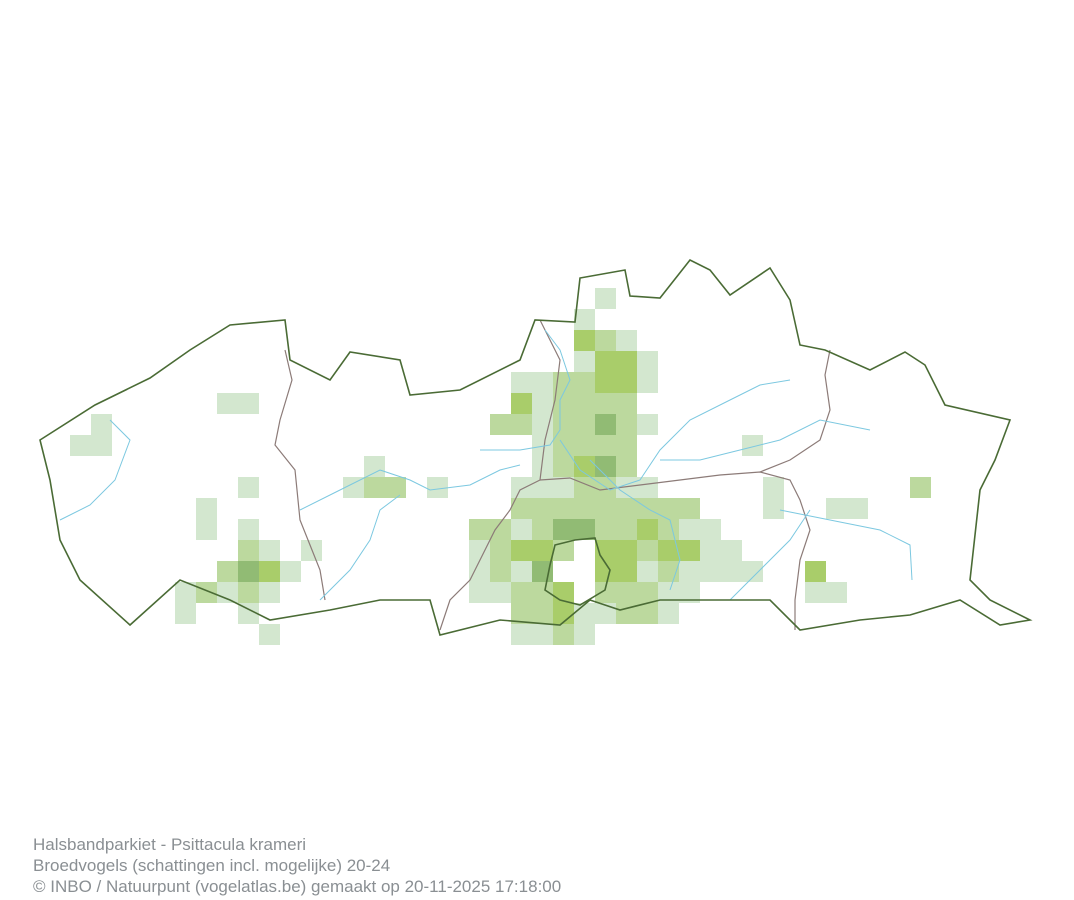 The width and height of the screenshot is (1074, 900). What do you see at coordinates (170, 844) in the screenshot?
I see `caption-species: Halsbandparkiet - Psittacula krameri` at bounding box center [170, 844].